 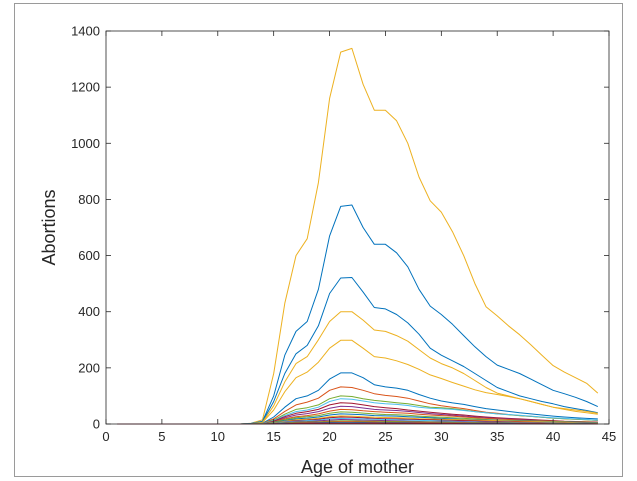 I want to click on y-tick-label: 800, so click(x=89, y=199).